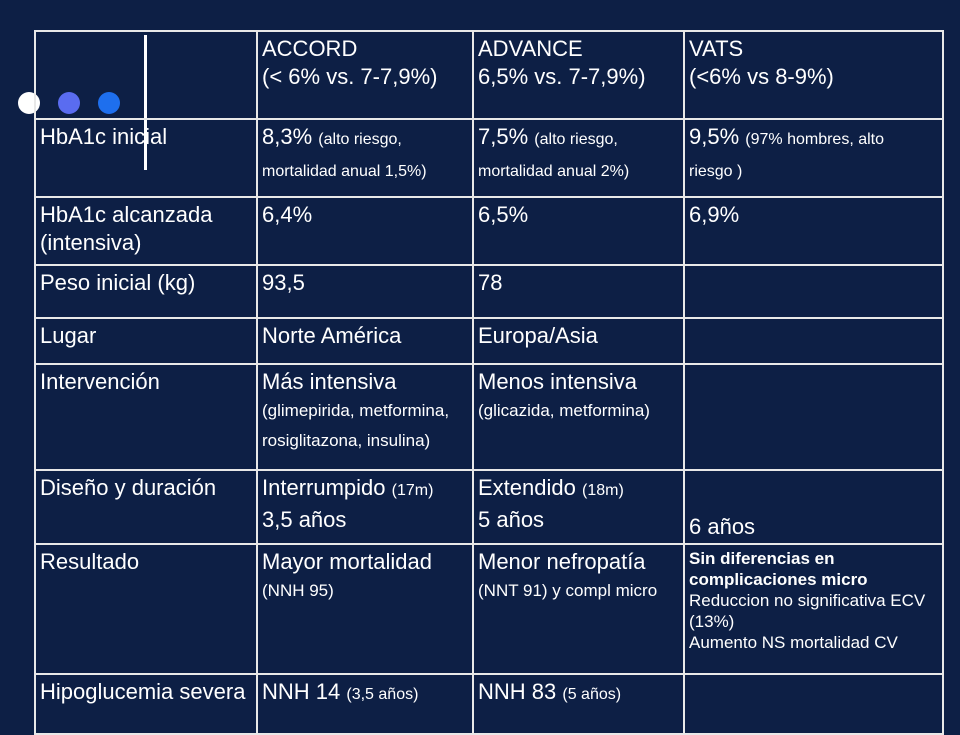  What do you see at coordinates (146, 231) in the screenshot?
I see `row-label: HbA1c alcanzada (intensiva)` at bounding box center [146, 231].